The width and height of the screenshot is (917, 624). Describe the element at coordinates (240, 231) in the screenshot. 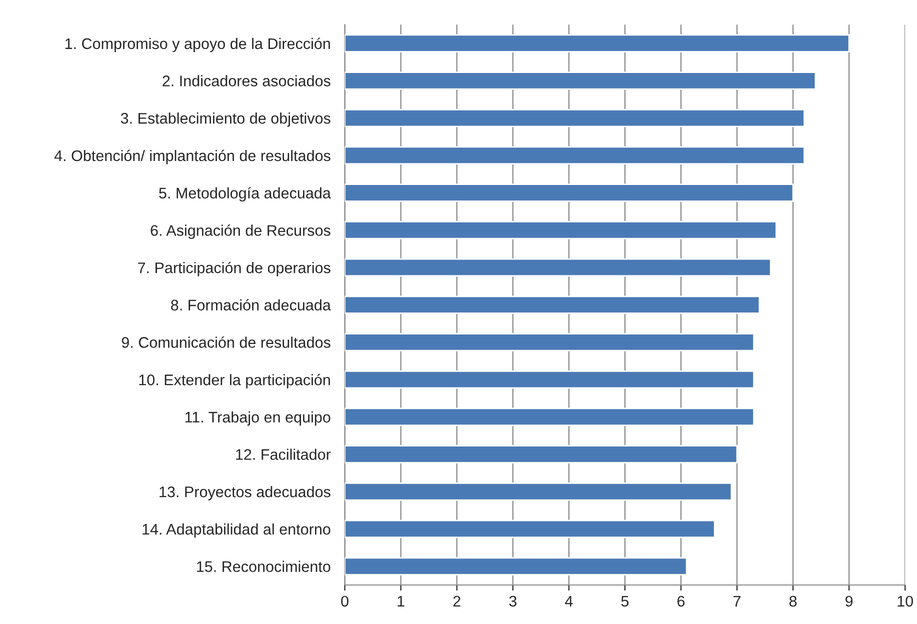

I see `y-tick-label: 6. Asignación de Recursos` at that location.